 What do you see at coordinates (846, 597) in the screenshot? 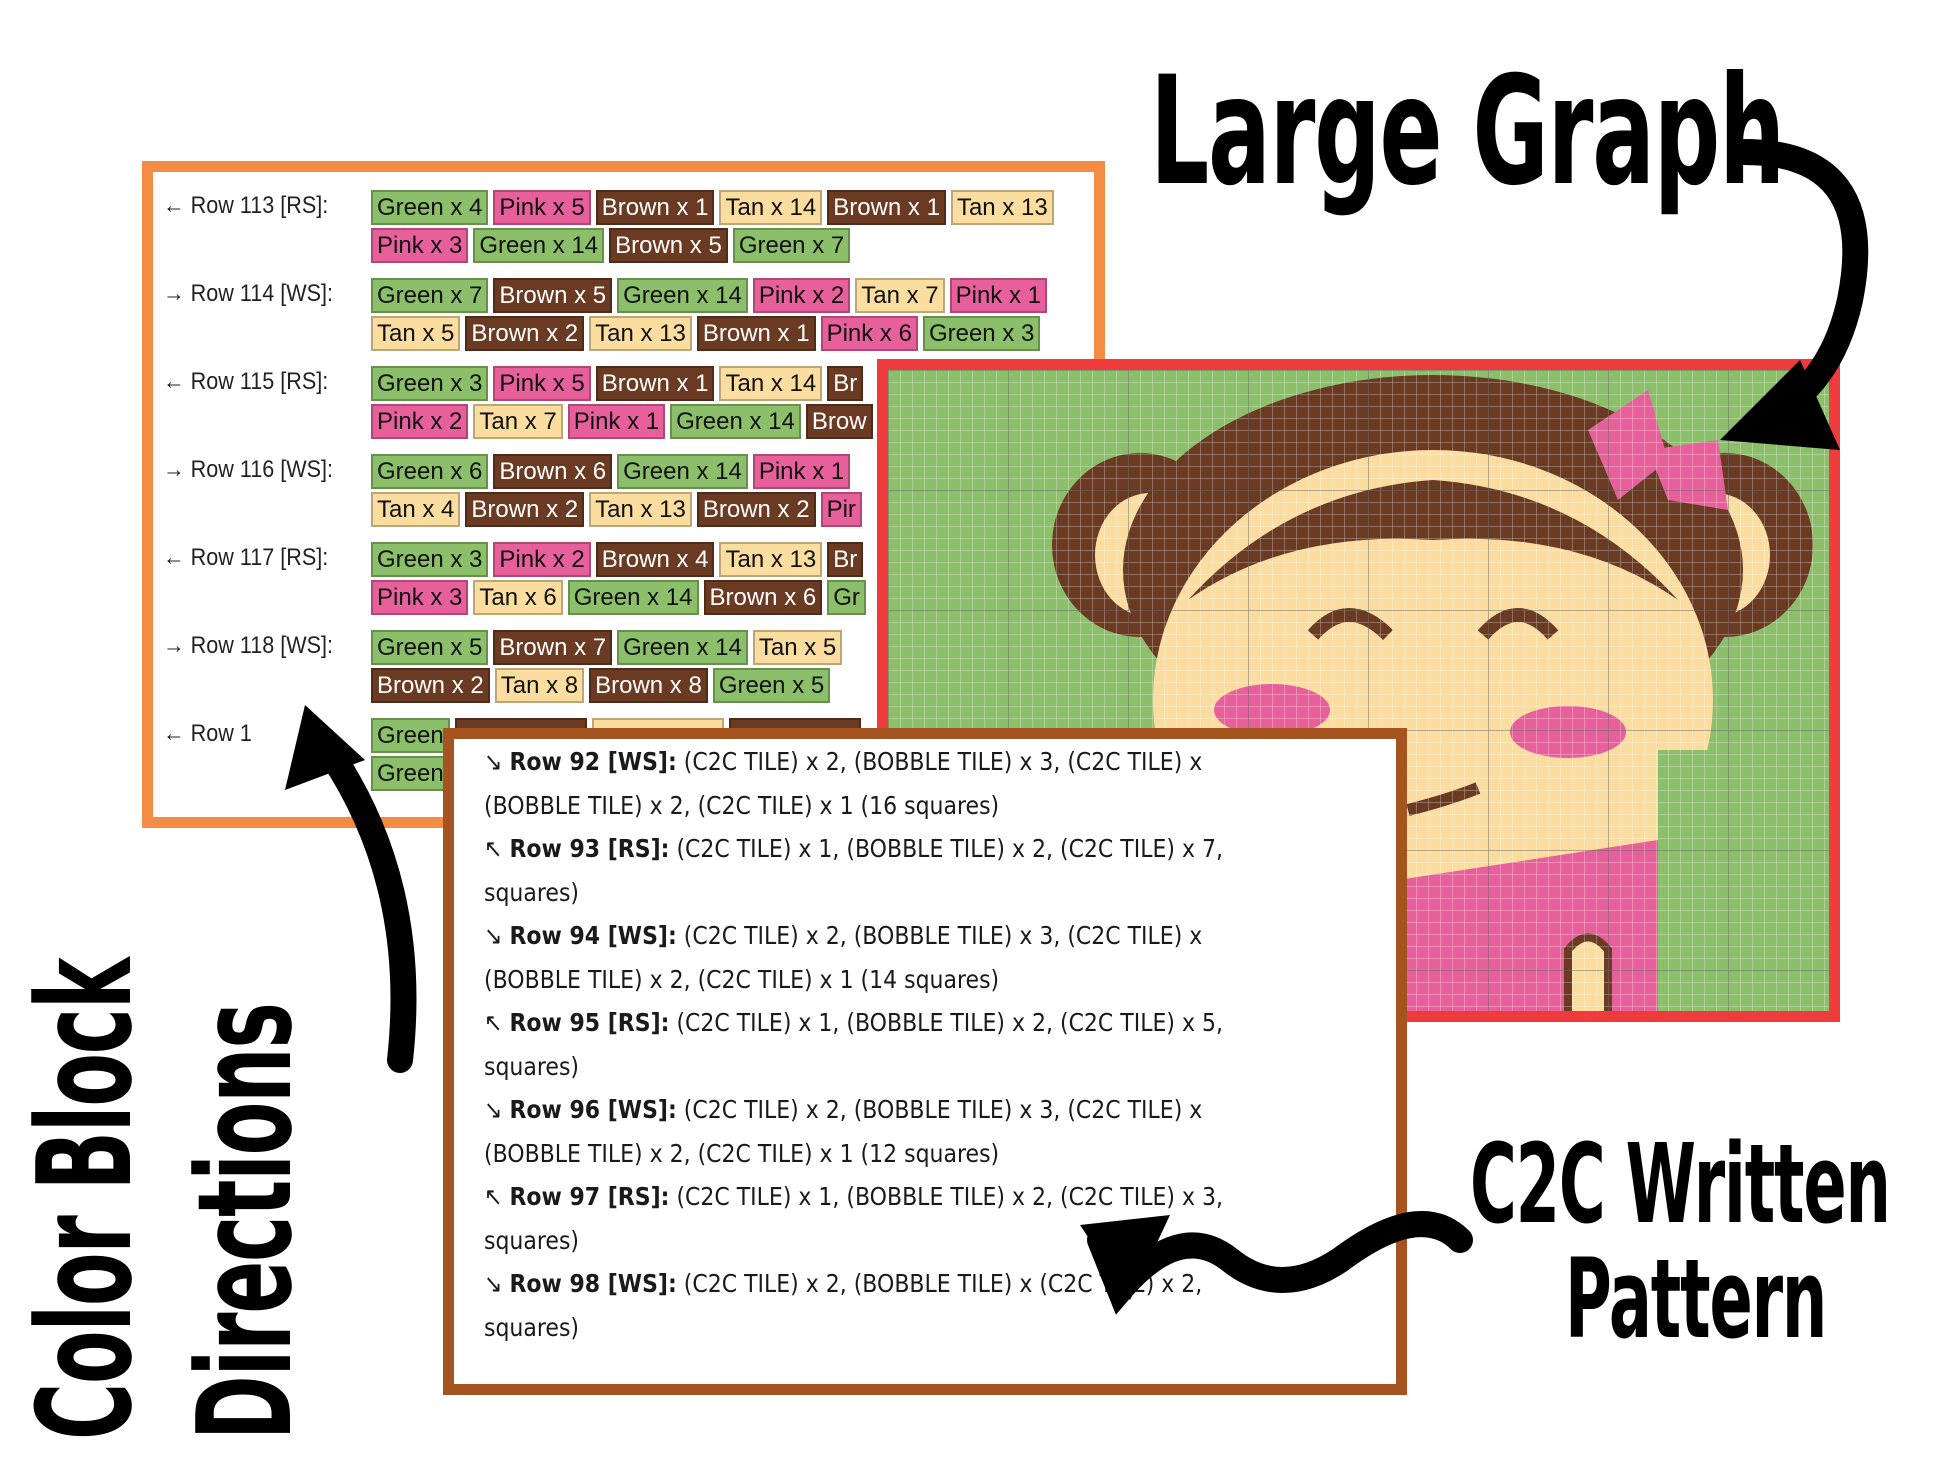
I see `color-chip-green: Gr` at bounding box center [846, 597].